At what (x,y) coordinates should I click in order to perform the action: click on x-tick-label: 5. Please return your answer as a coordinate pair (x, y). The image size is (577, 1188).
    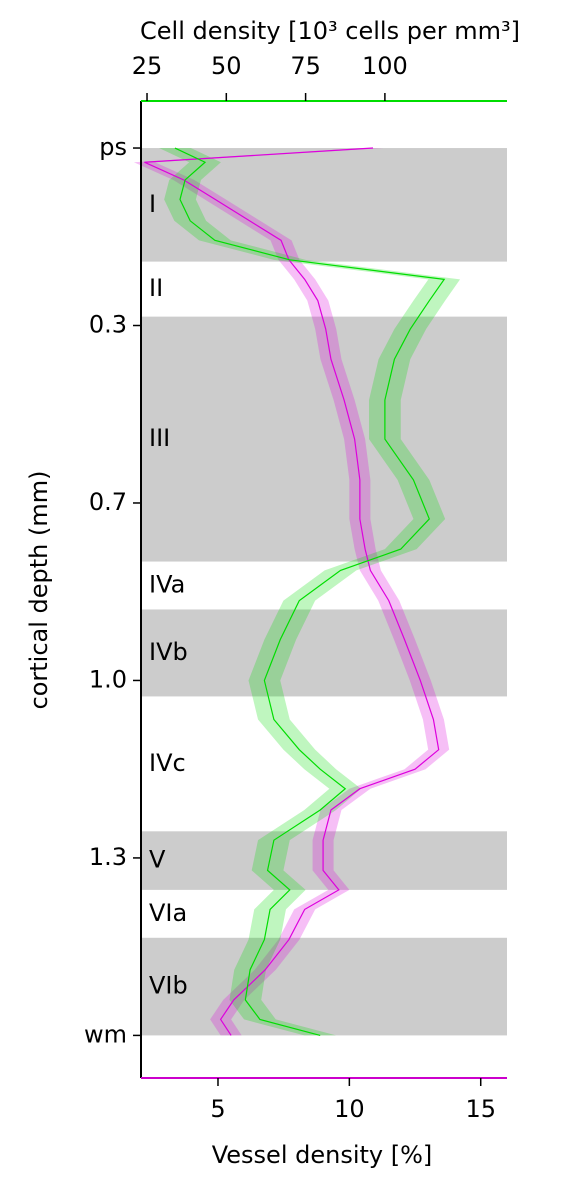
    Looking at the image, I should click on (217, 1109).